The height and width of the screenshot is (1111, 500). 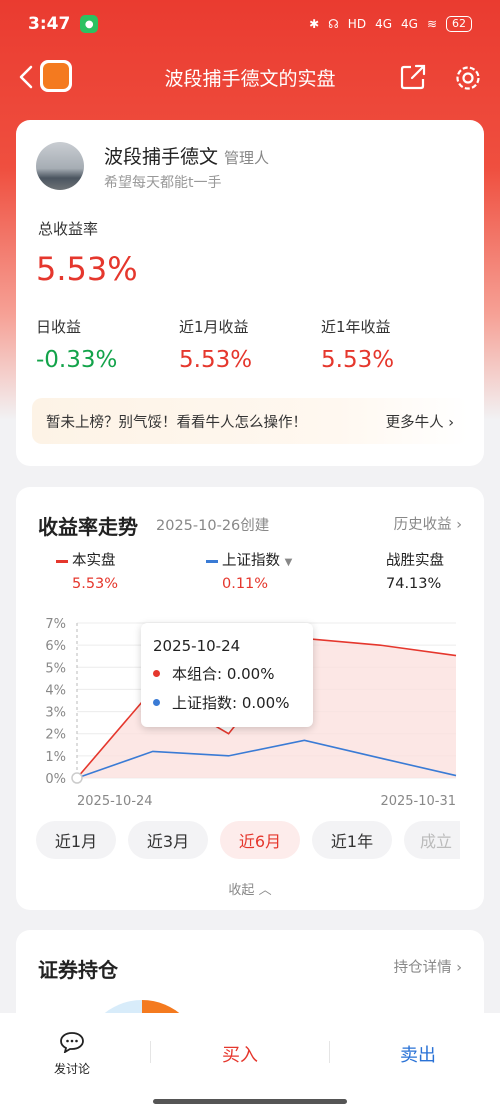 What do you see at coordinates (415, 561) in the screenshot?
I see `legend-name: 战胜实盘` at bounding box center [415, 561].